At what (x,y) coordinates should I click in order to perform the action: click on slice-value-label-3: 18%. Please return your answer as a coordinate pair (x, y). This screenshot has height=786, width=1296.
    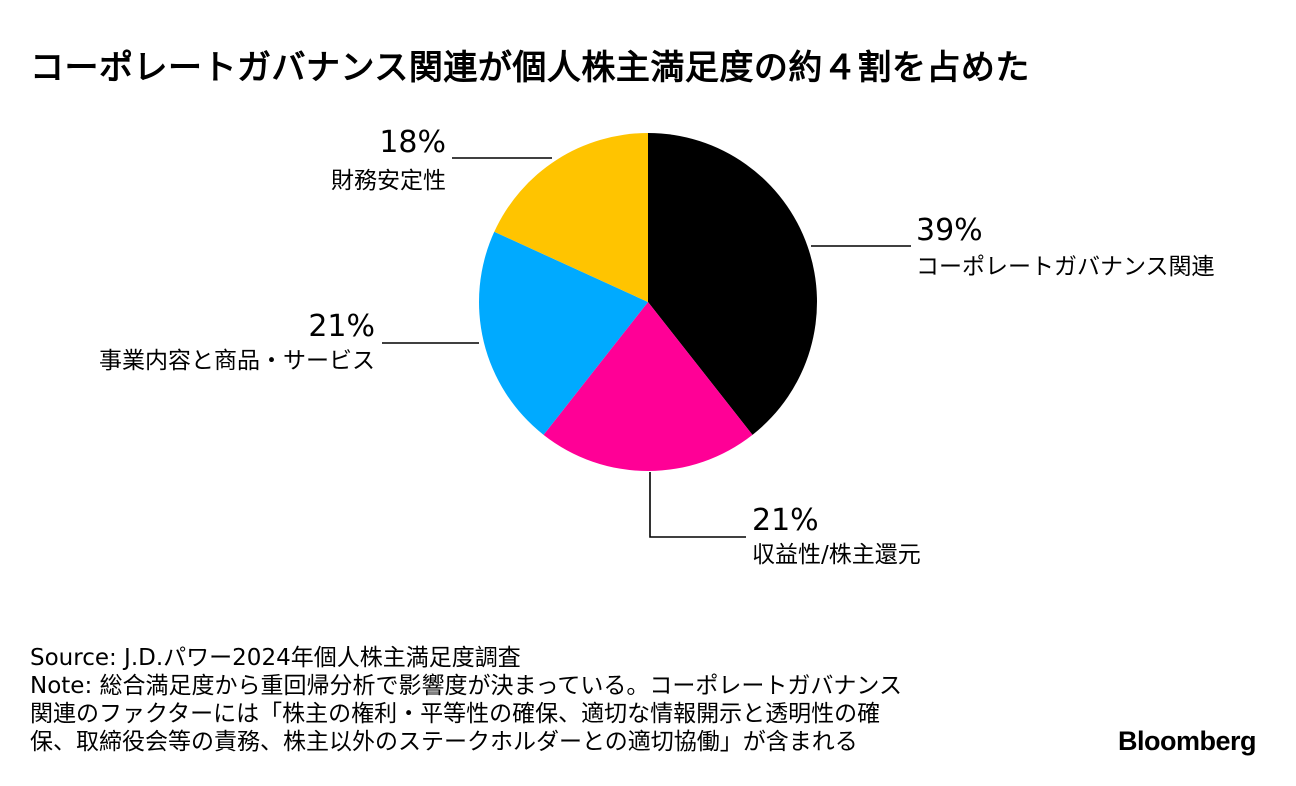
    Looking at the image, I should click on (412, 142).